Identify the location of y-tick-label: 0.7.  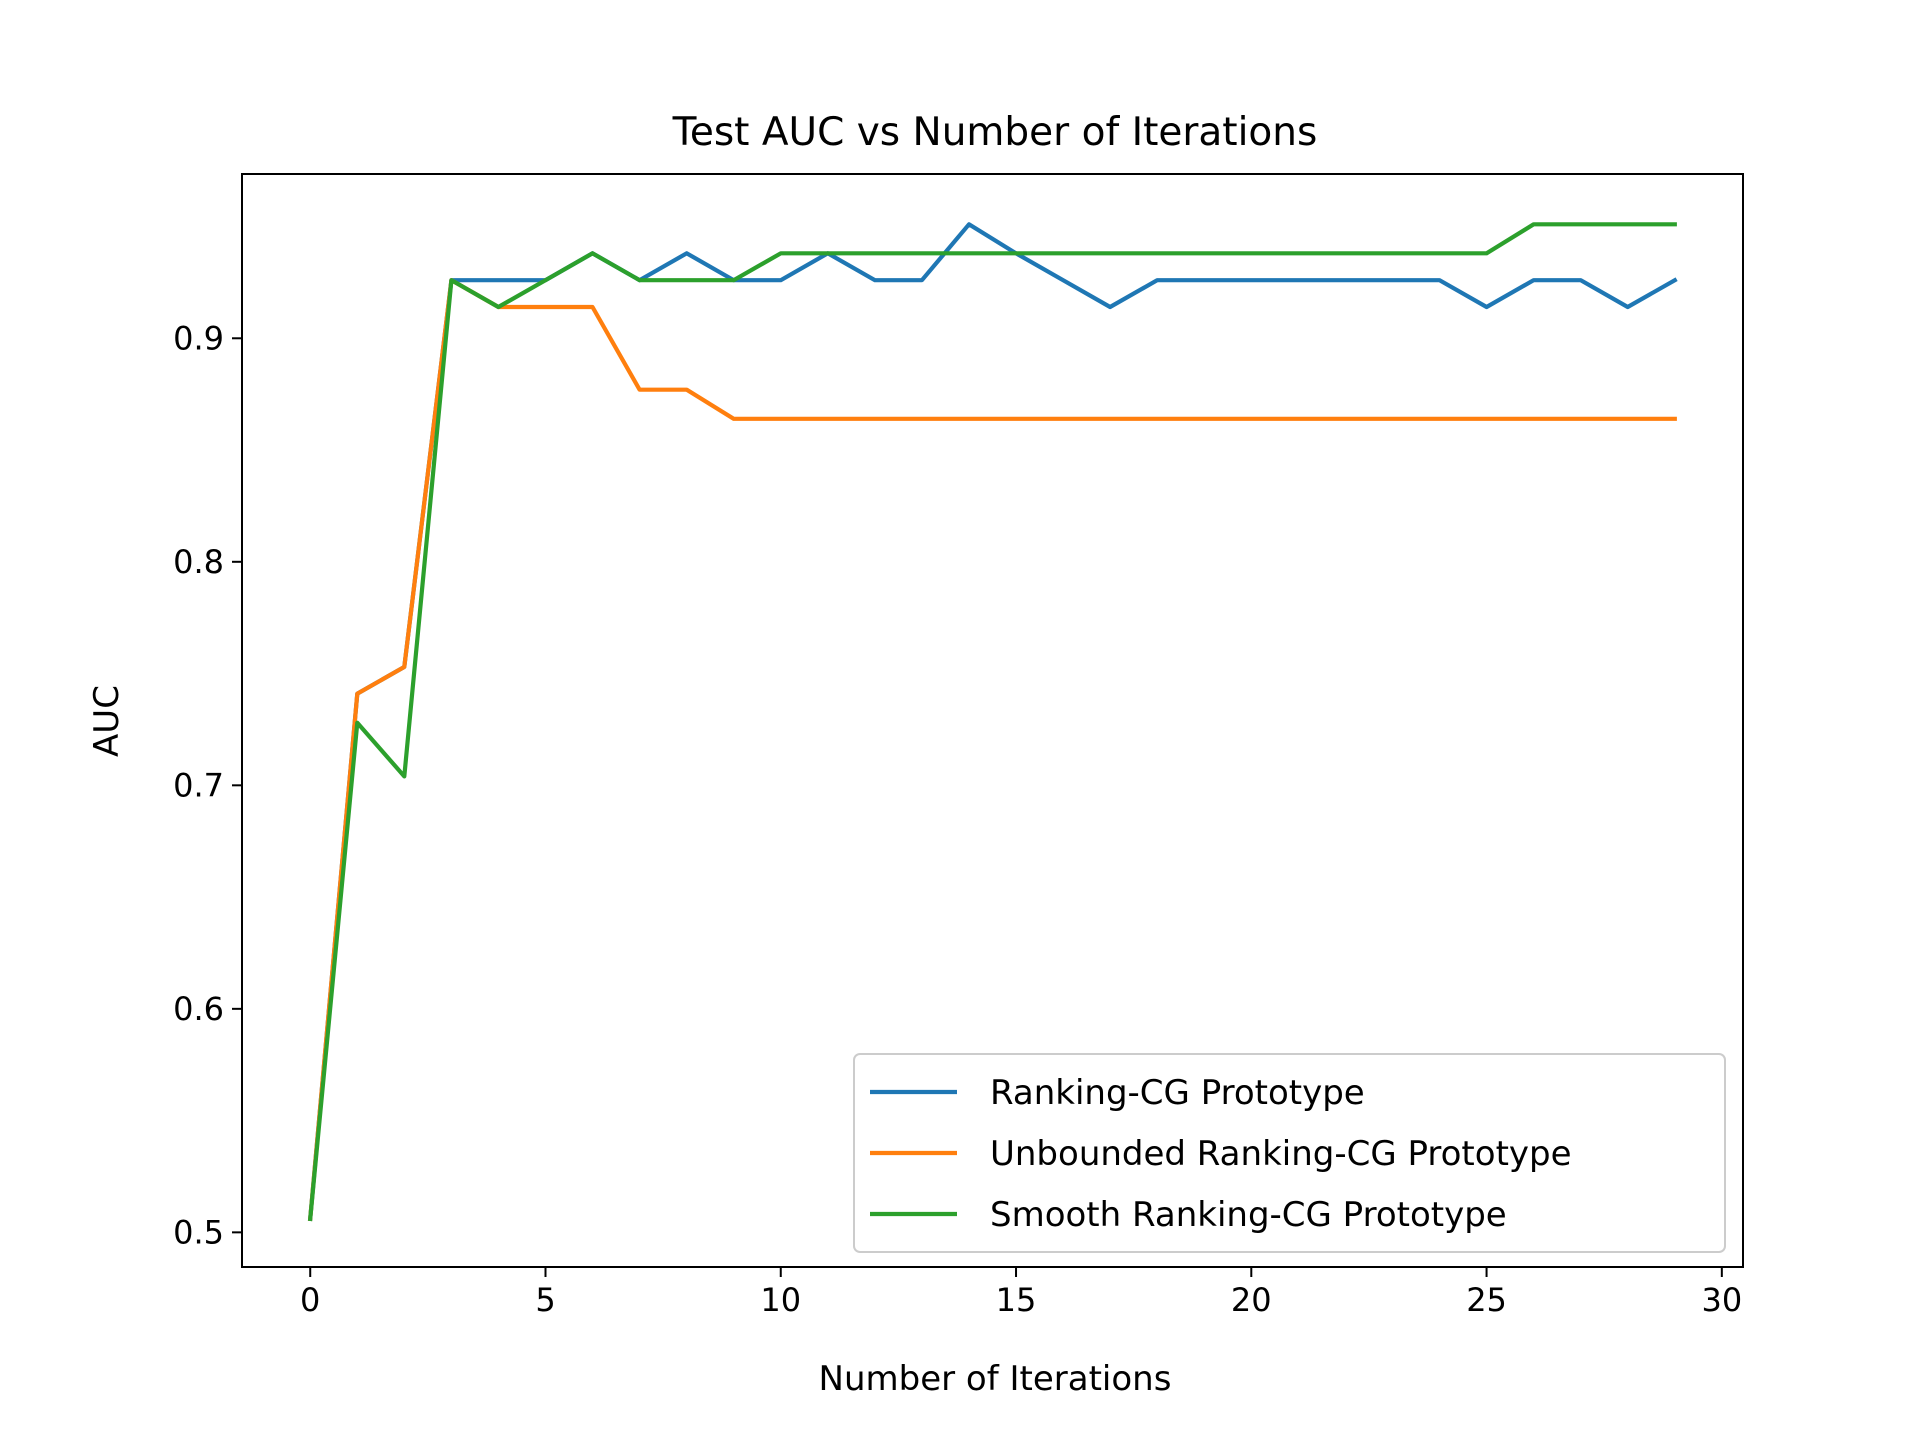
(198, 785).